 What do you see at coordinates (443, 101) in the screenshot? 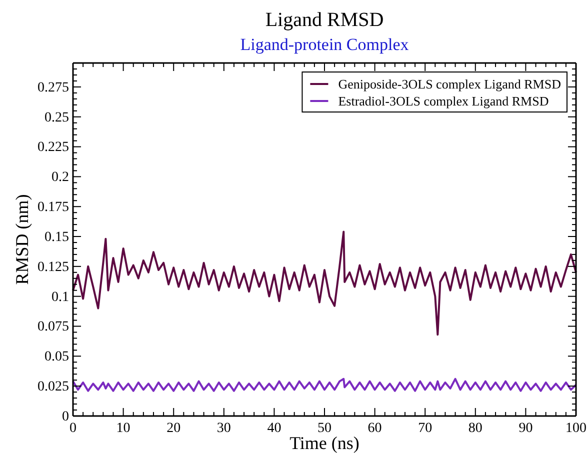
I see `legend-label: Estradiol-3OLS complex Ligand RMSD` at bounding box center [443, 101].